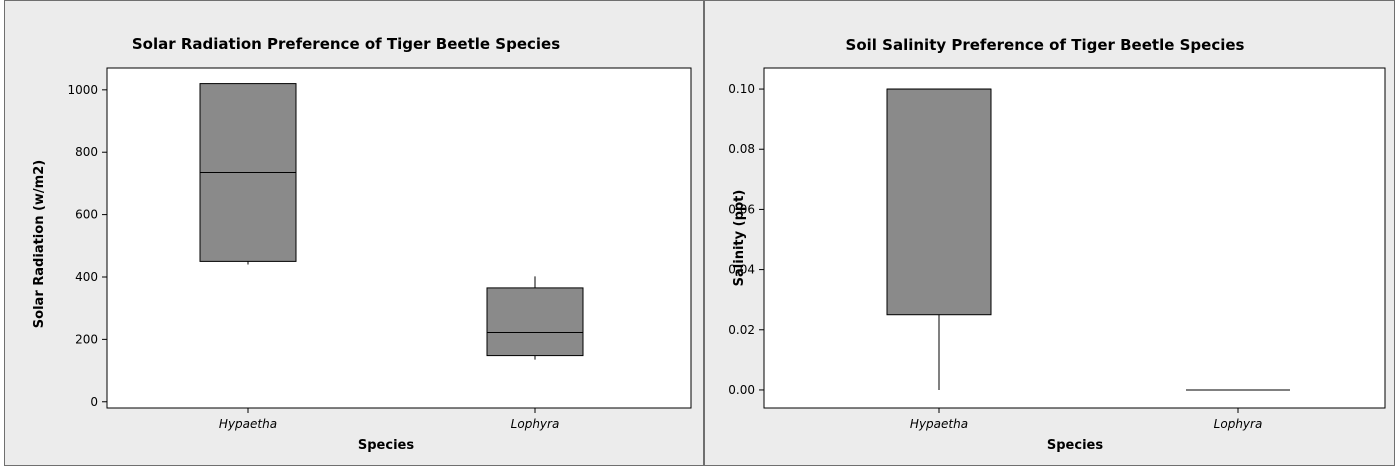 The height and width of the screenshot is (466, 1395). What do you see at coordinates (86, 215) in the screenshot?
I see `y-tick-label: 600` at bounding box center [86, 215].